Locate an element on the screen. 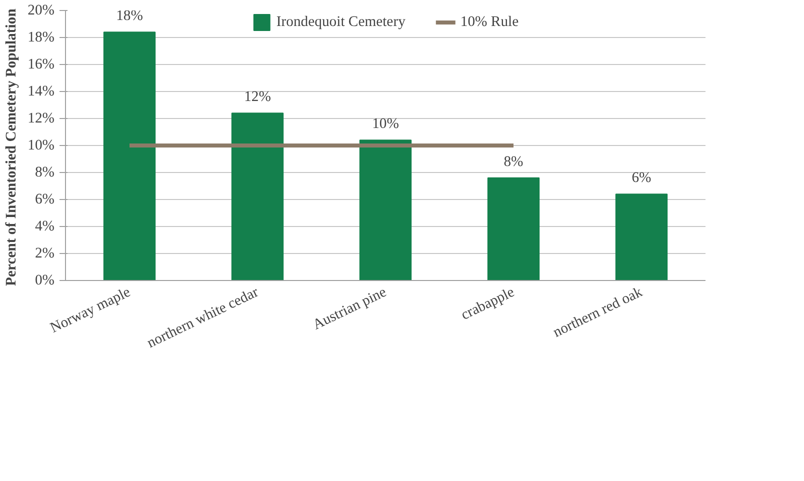  data-label: 8% is located at coordinates (514, 162).